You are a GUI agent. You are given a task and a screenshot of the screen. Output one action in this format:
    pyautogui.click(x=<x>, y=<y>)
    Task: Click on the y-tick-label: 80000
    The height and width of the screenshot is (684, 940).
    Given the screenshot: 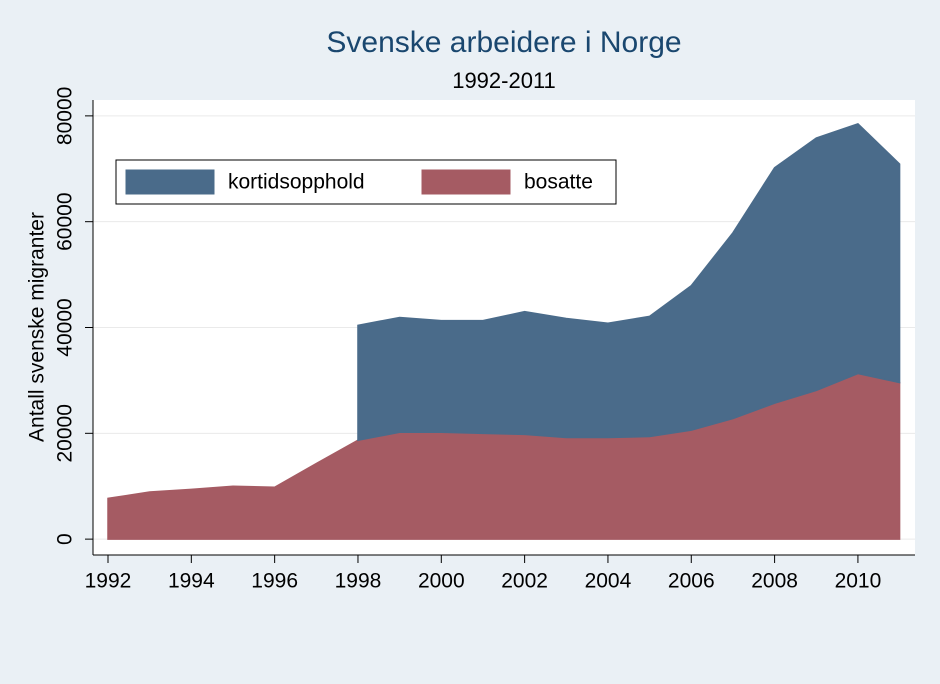 What is the action you would take?
    pyautogui.click(x=65, y=116)
    